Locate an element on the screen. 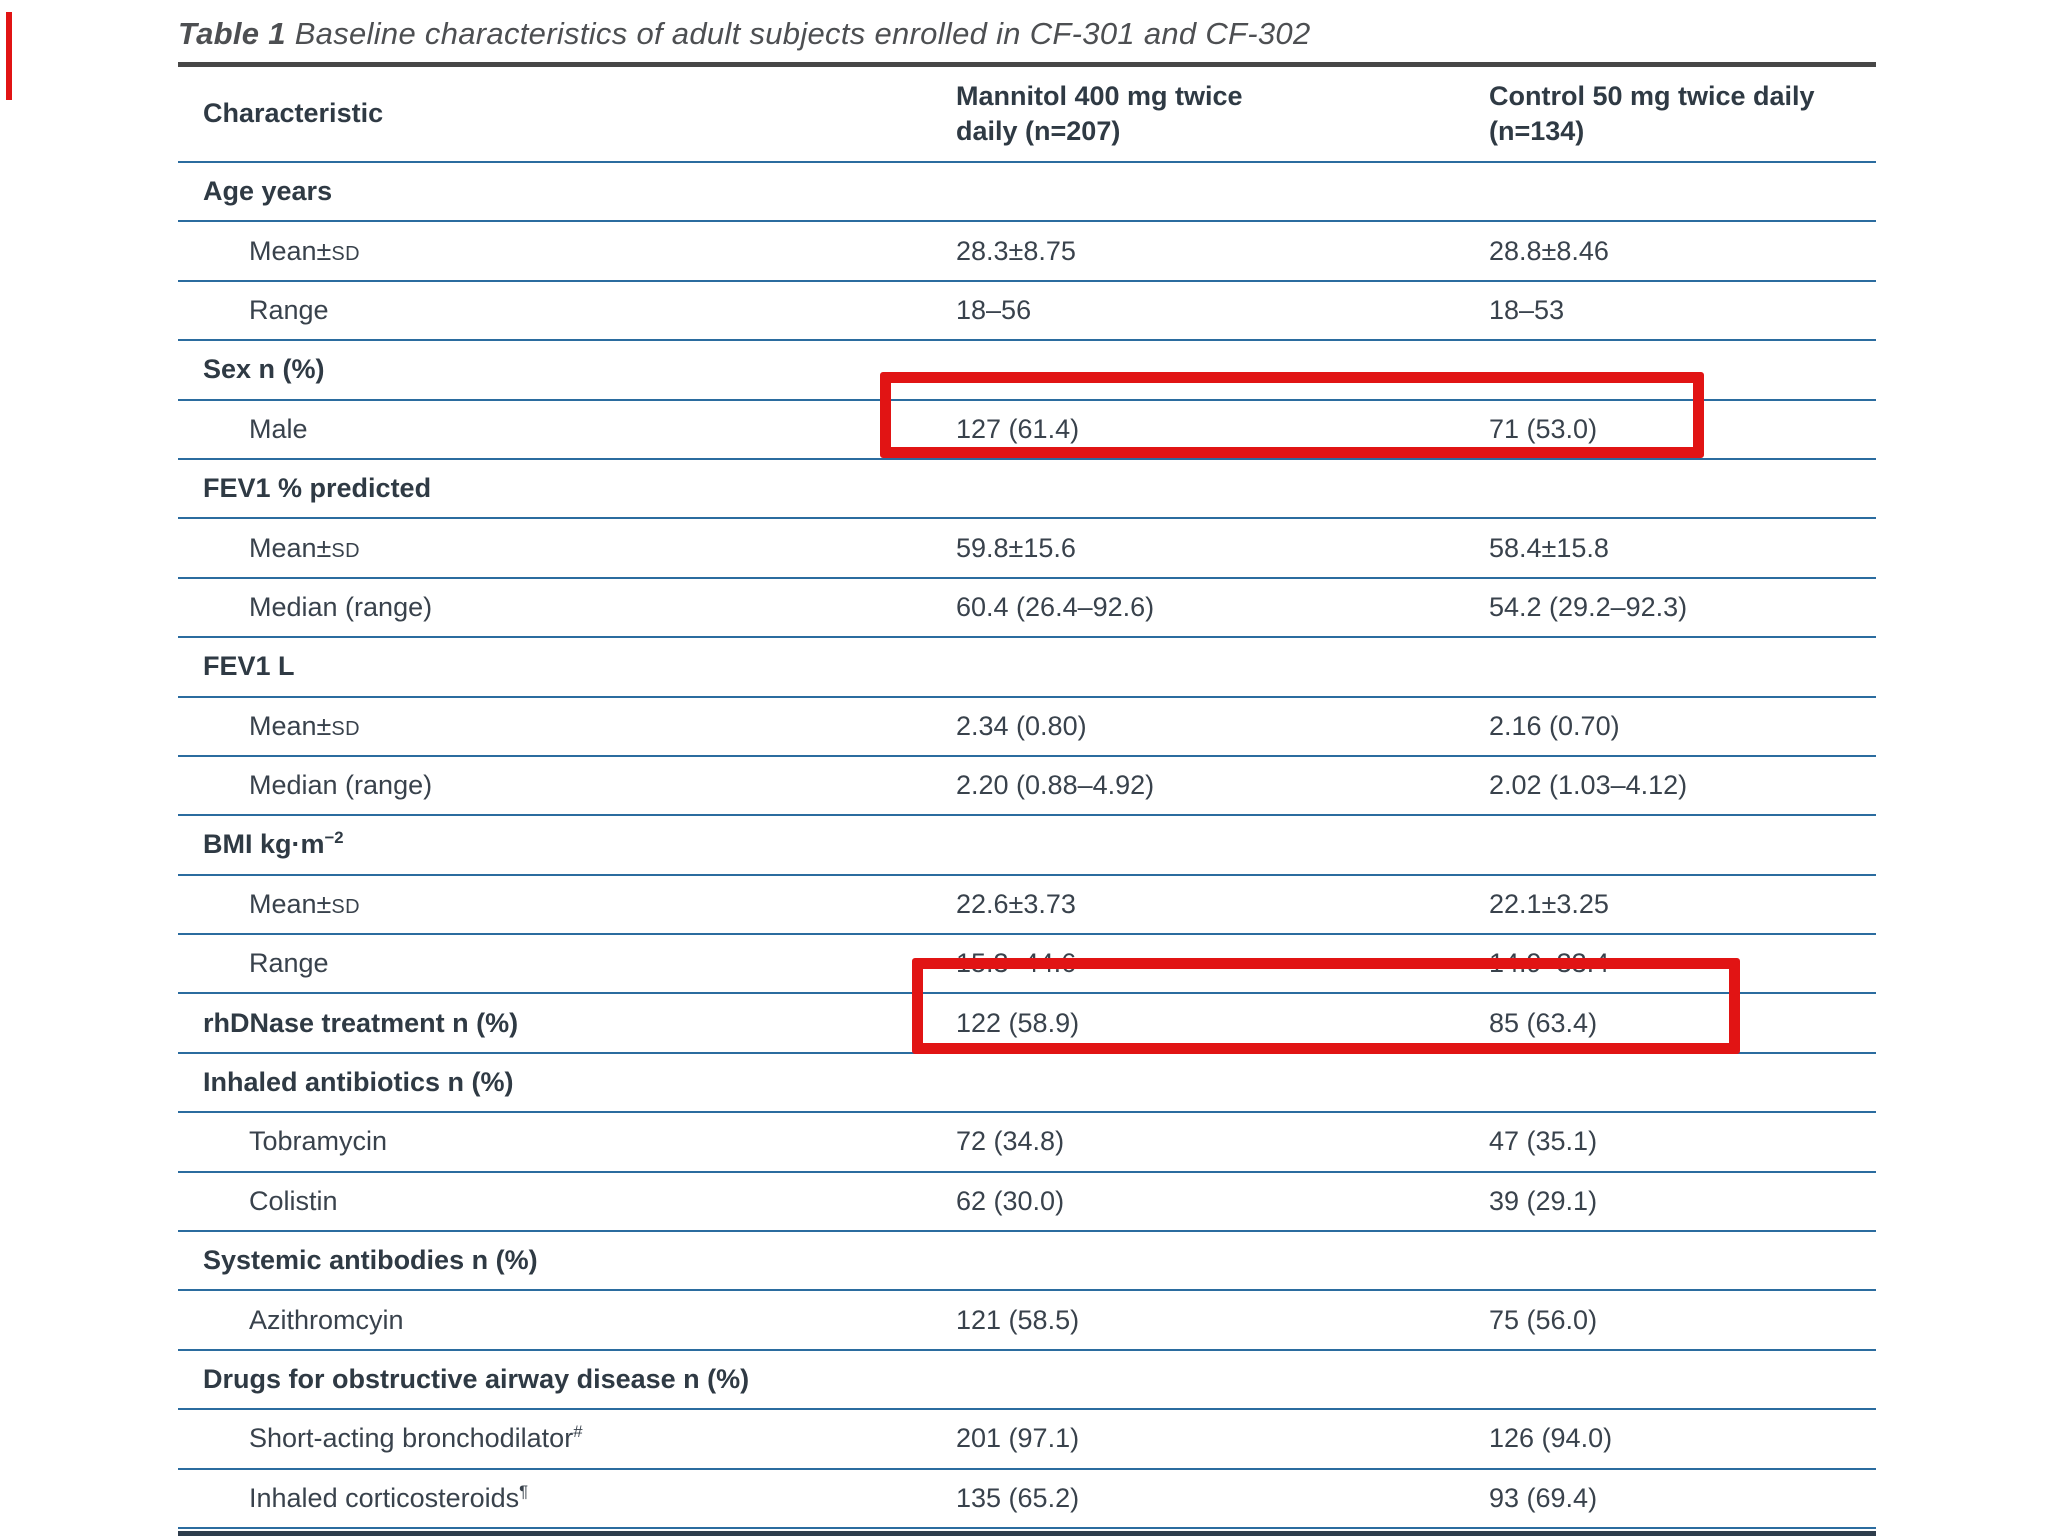 The height and width of the screenshot is (1536, 2048). table-row-item: Mean±SD 28.3±8.75 28.8±8.46 is located at coordinates (1027, 252).